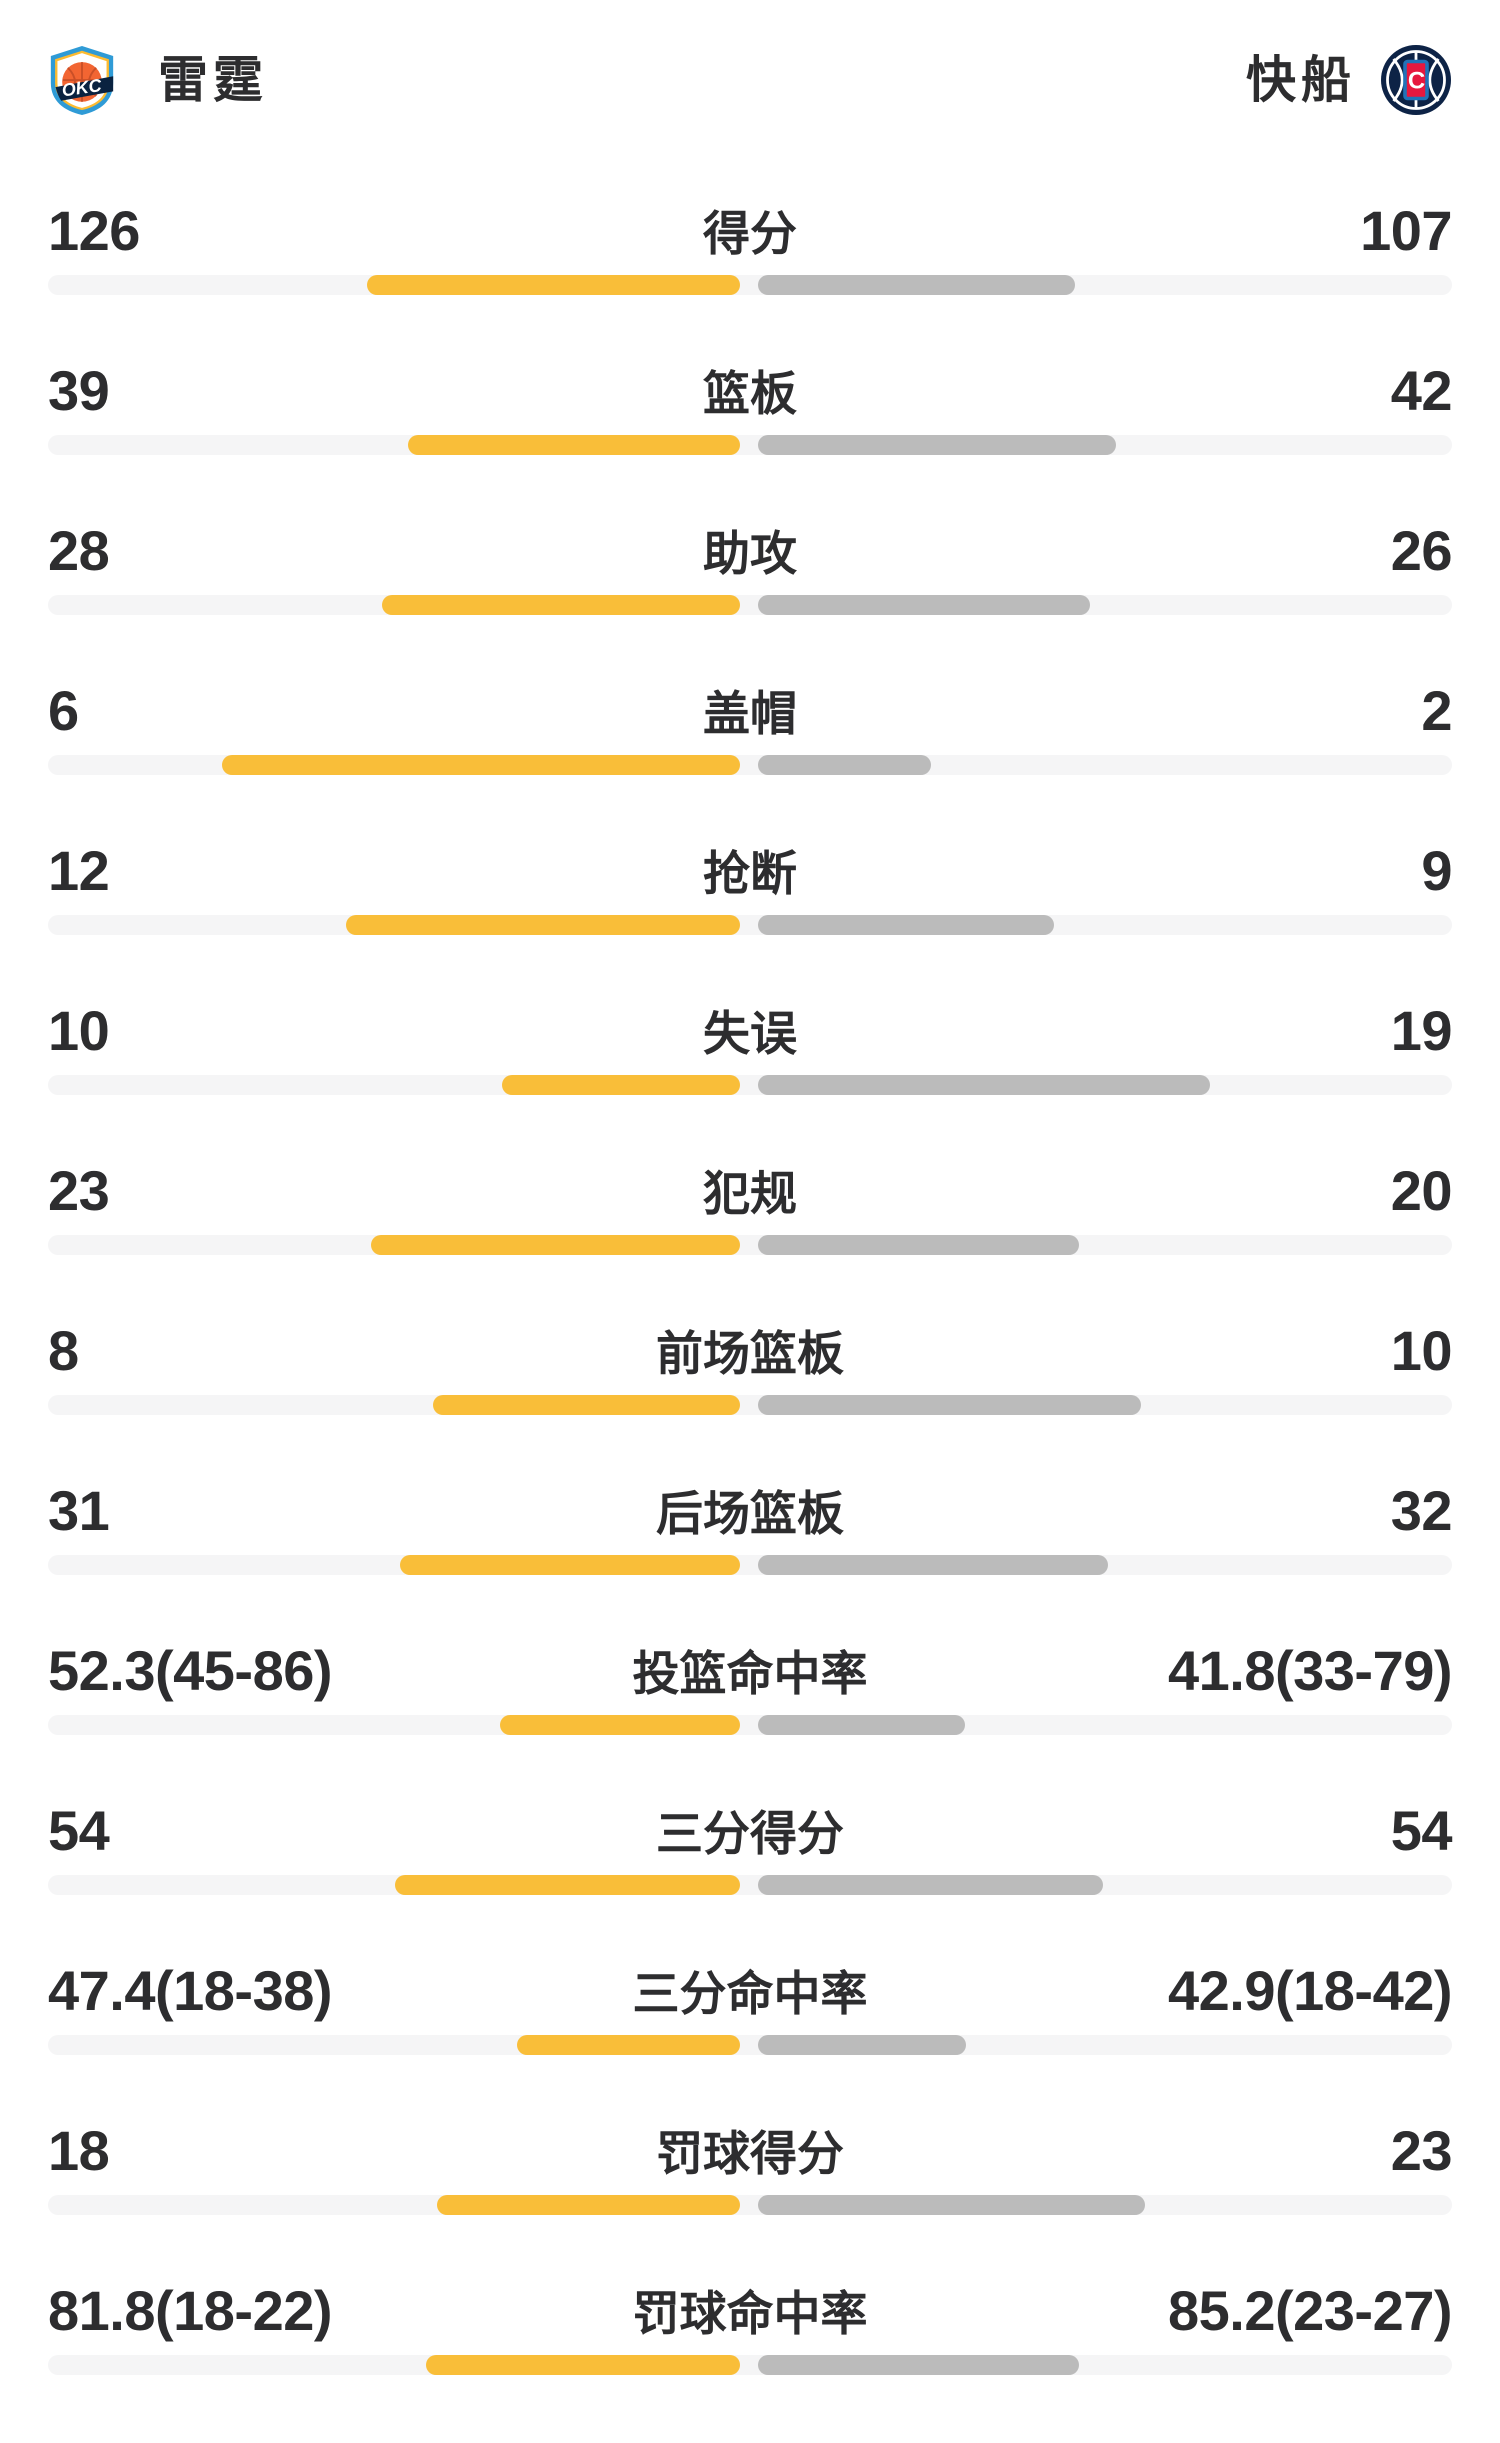 The width and height of the screenshot is (1500, 2443). I want to click on stat-row: 47.4(18-38) 三分命中率 42.9(18-42), so click(750, 2043).